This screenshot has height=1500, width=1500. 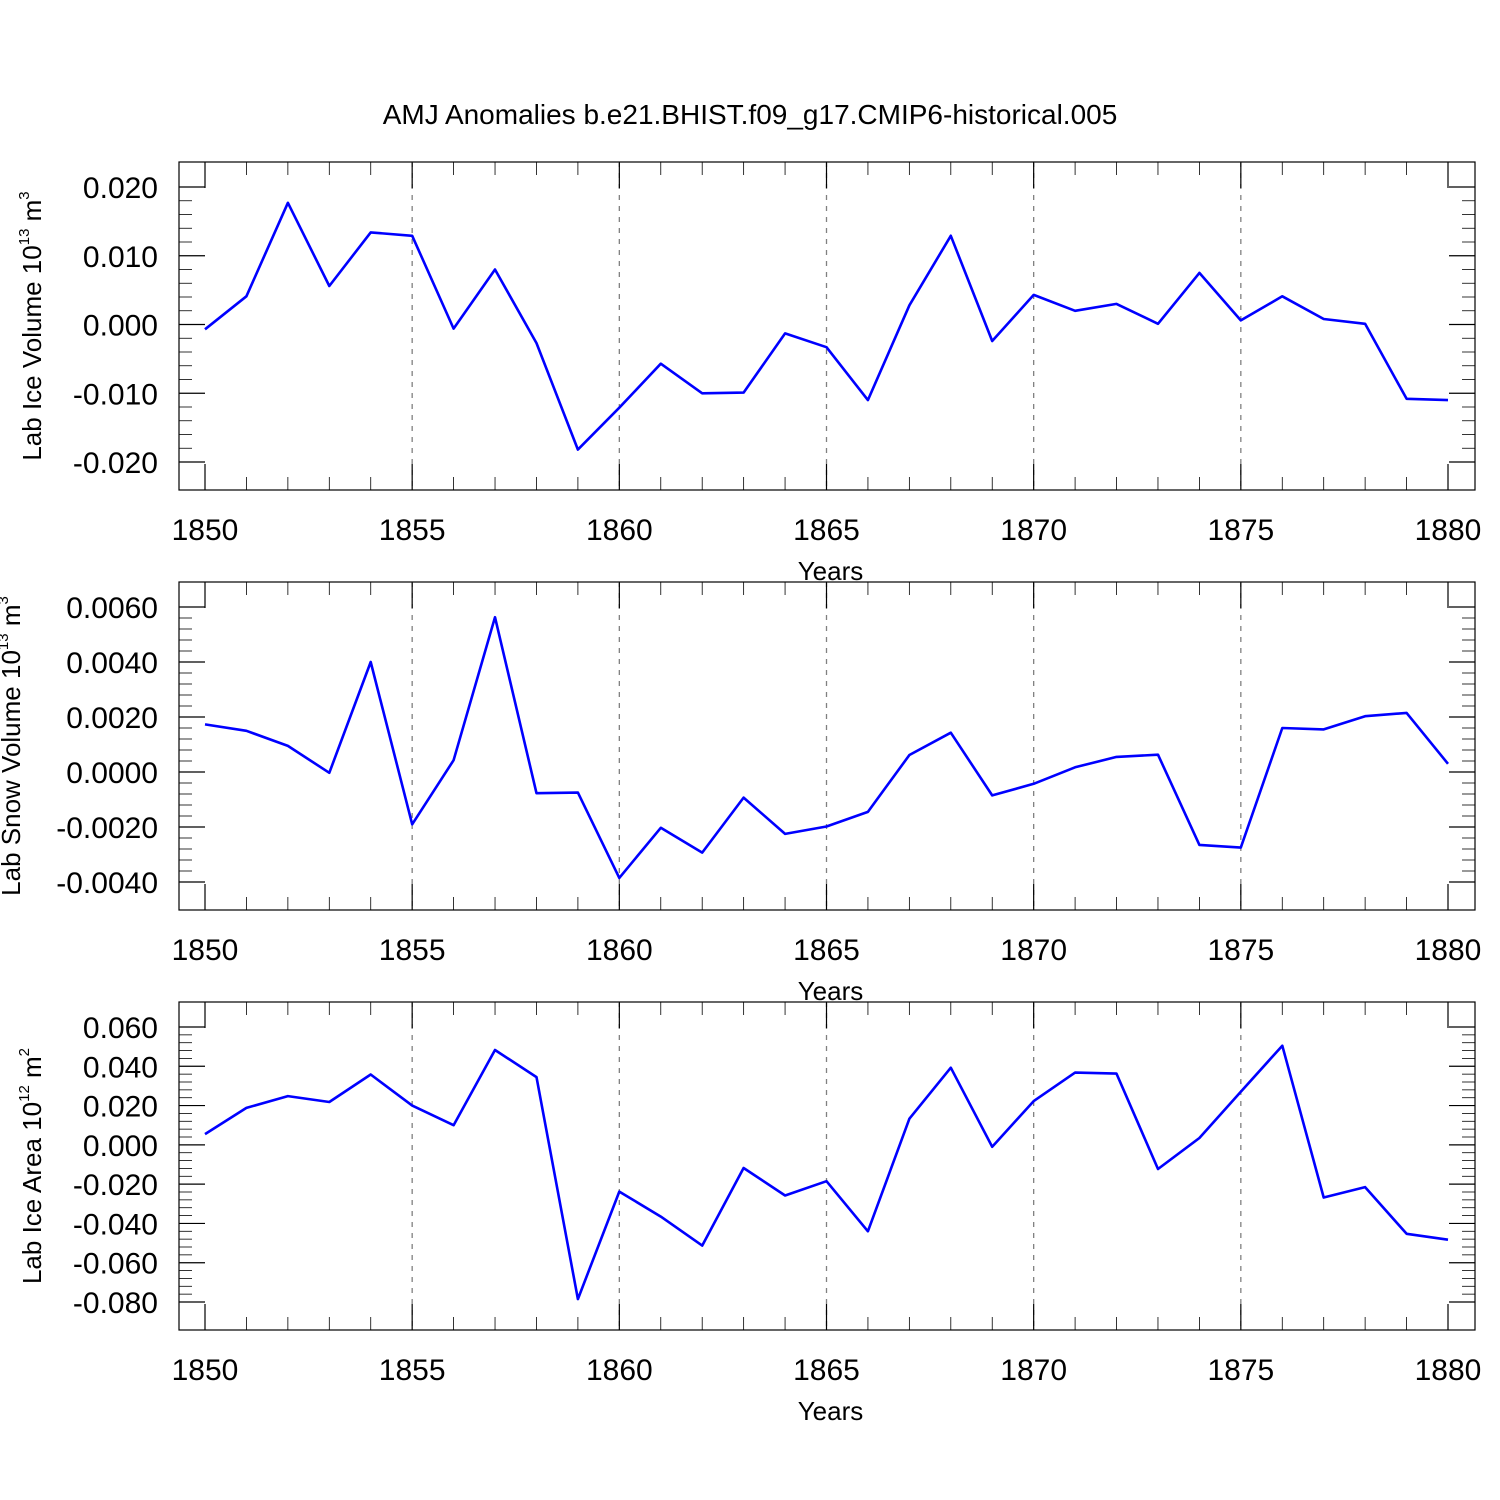 What do you see at coordinates (107, 883) in the screenshot?
I see `y-tick-label: -0.0040` at bounding box center [107, 883].